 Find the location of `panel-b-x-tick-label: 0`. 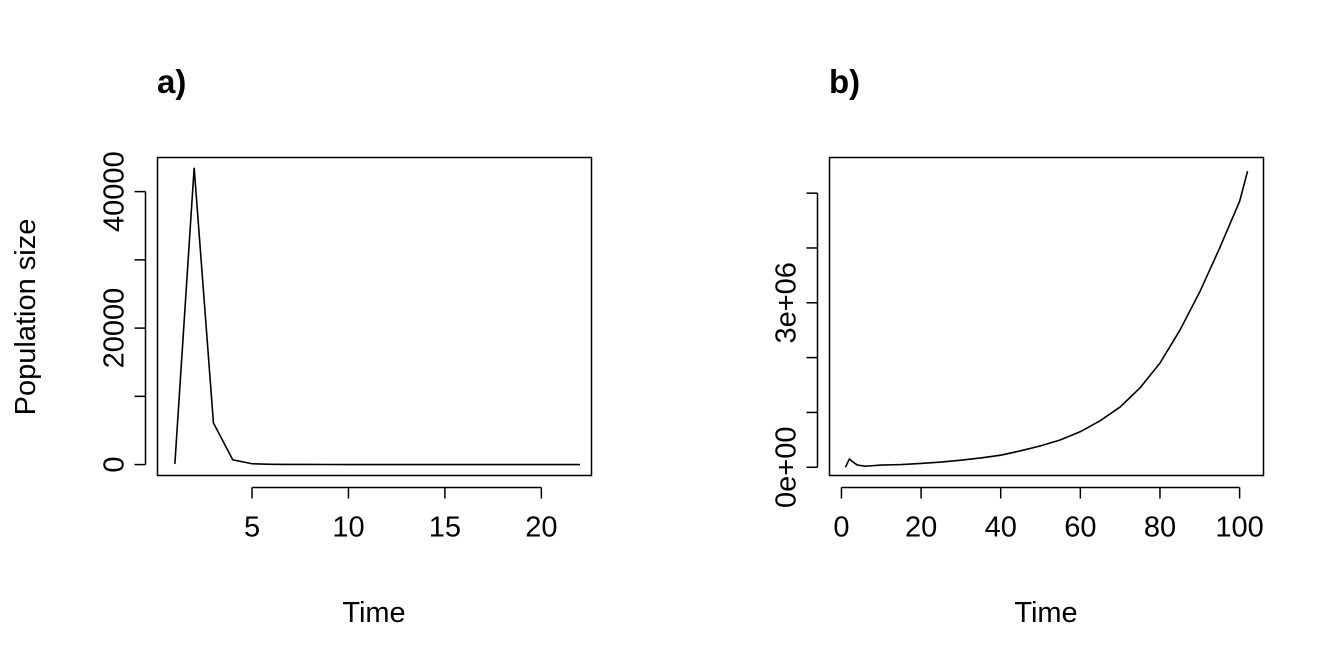

panel-b-x-tick-label: 0 is located at coordinates (841, 528).